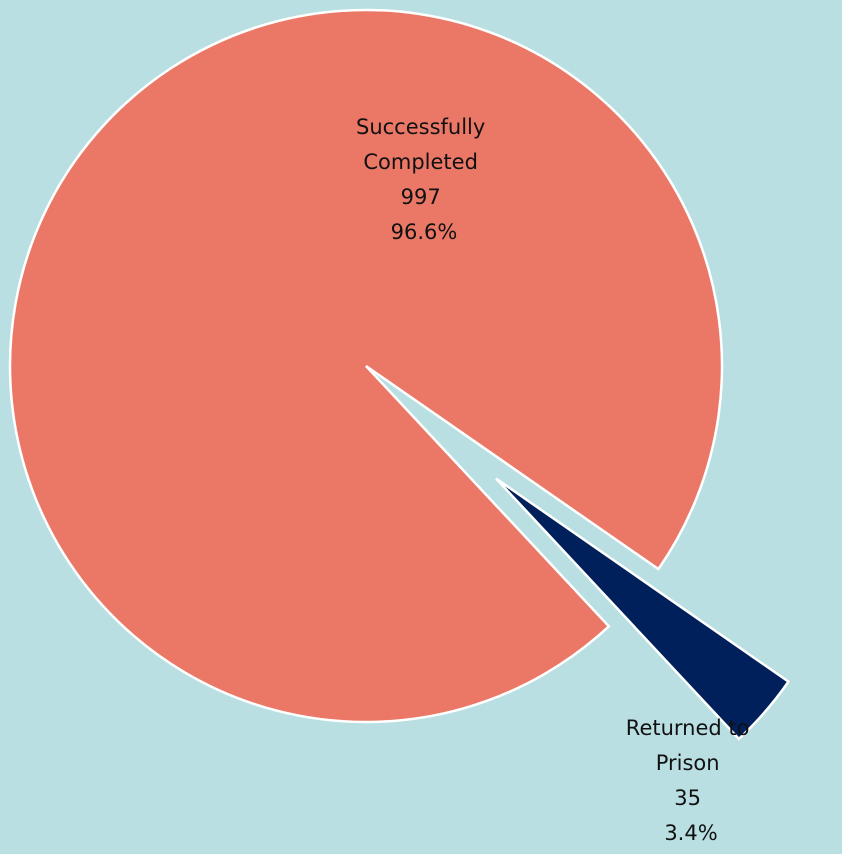 This screenshot has height=854, width=842. What do you see at coordinates (687, 798) in the screenshot?
I see `label-value: 35` at bounding box center [687, 798].